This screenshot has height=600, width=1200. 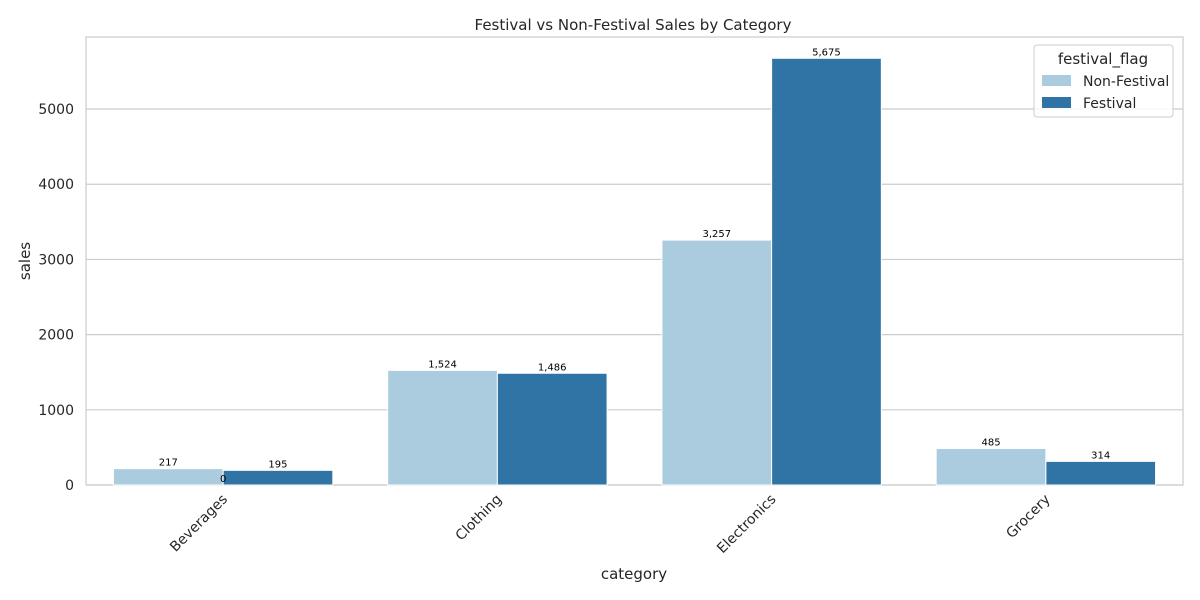 I want to click on y-tick-label: 1000, so click(x=56, y=411).